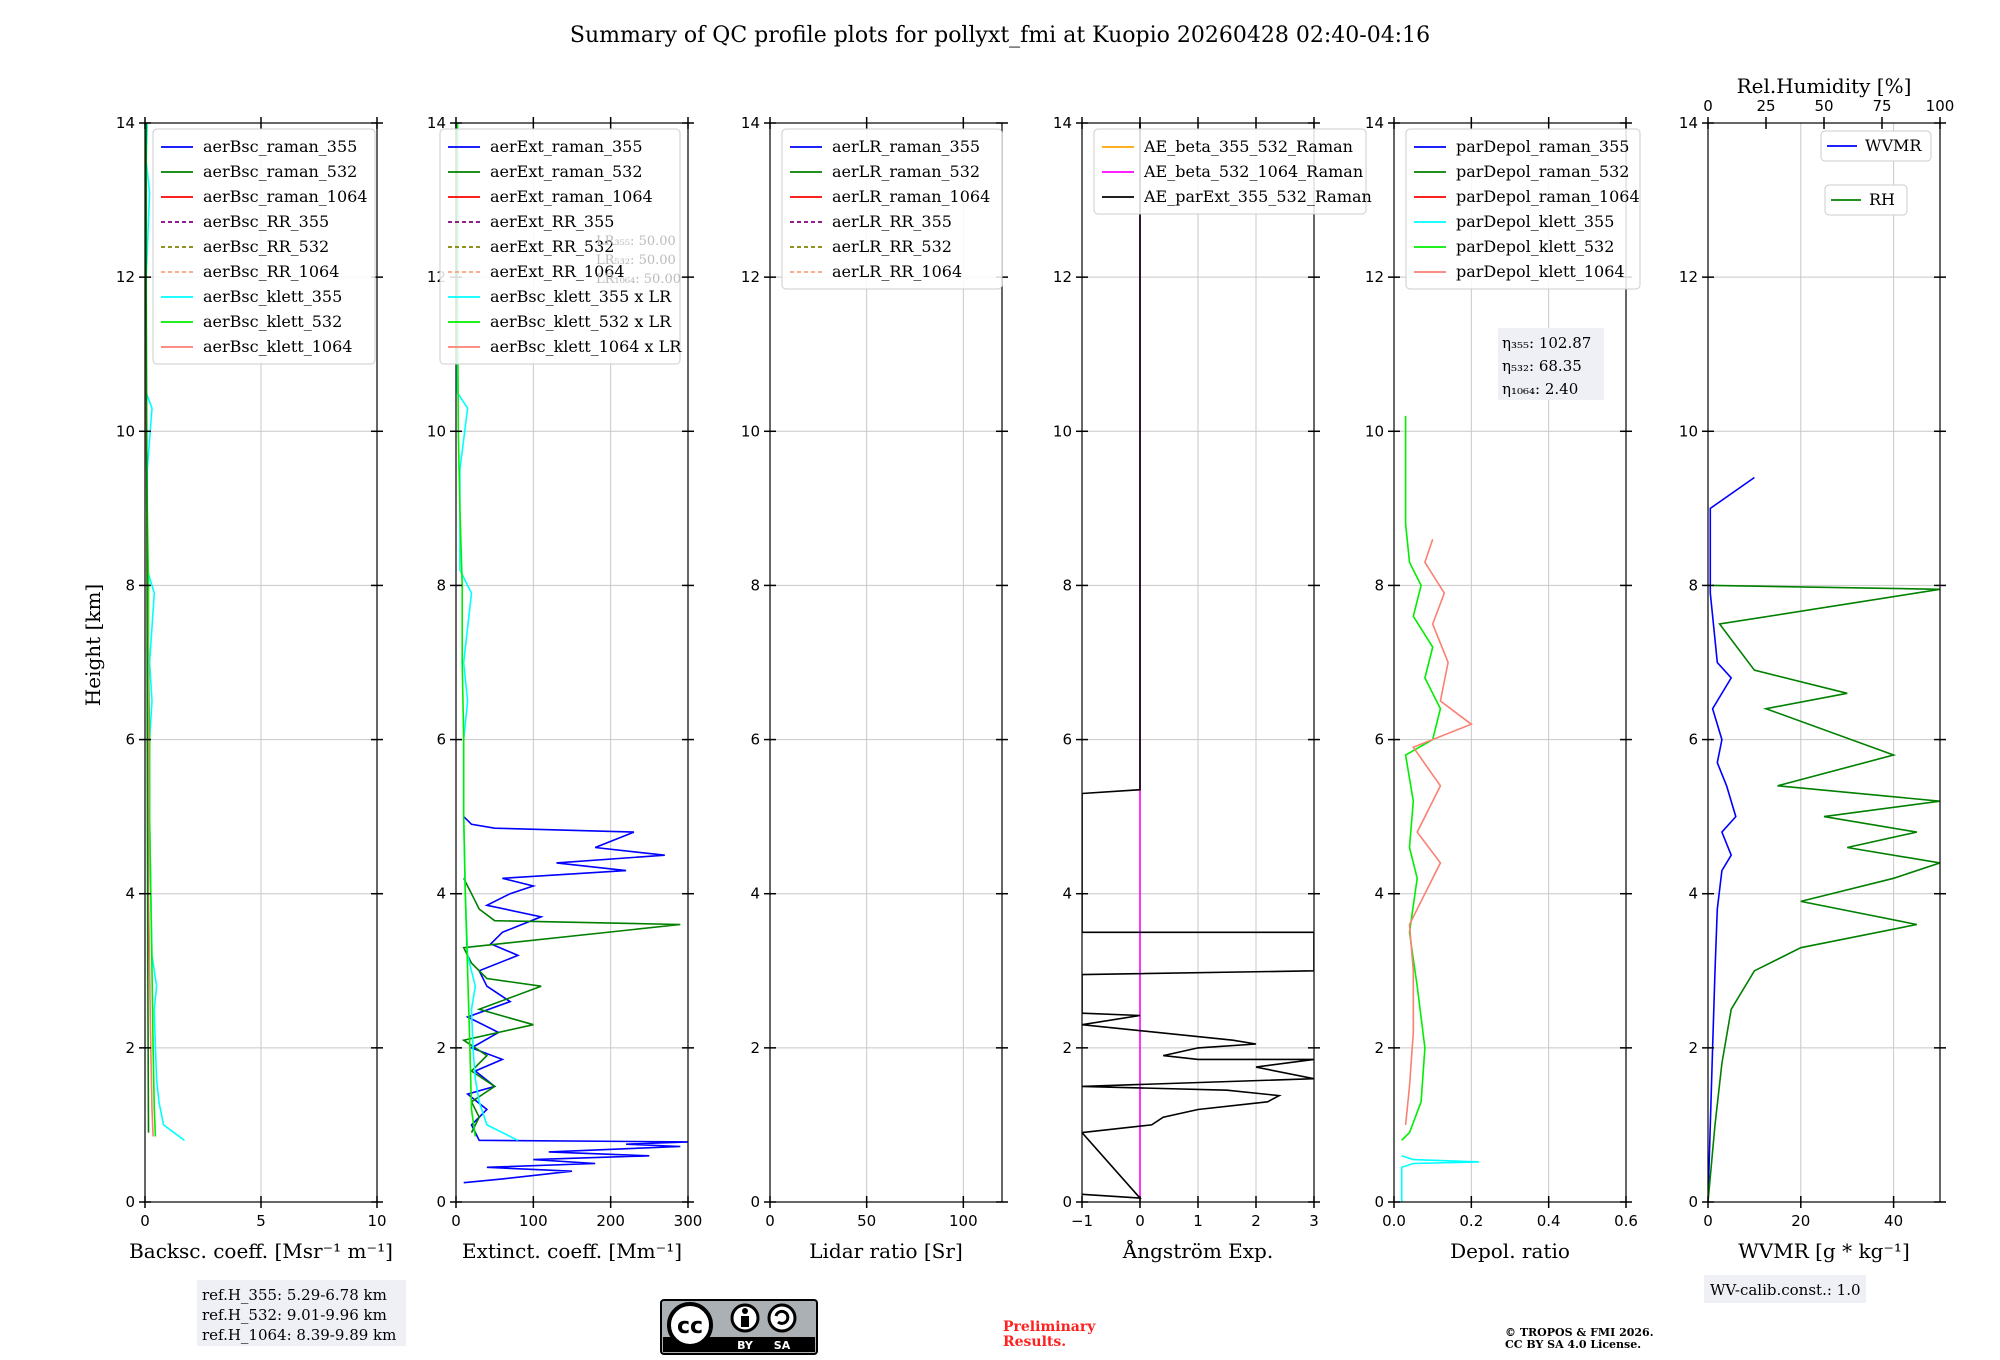 The image size is (2000, 1360). I want to click on legend-entry: parDepol_raman_355, so click(1542, 146).